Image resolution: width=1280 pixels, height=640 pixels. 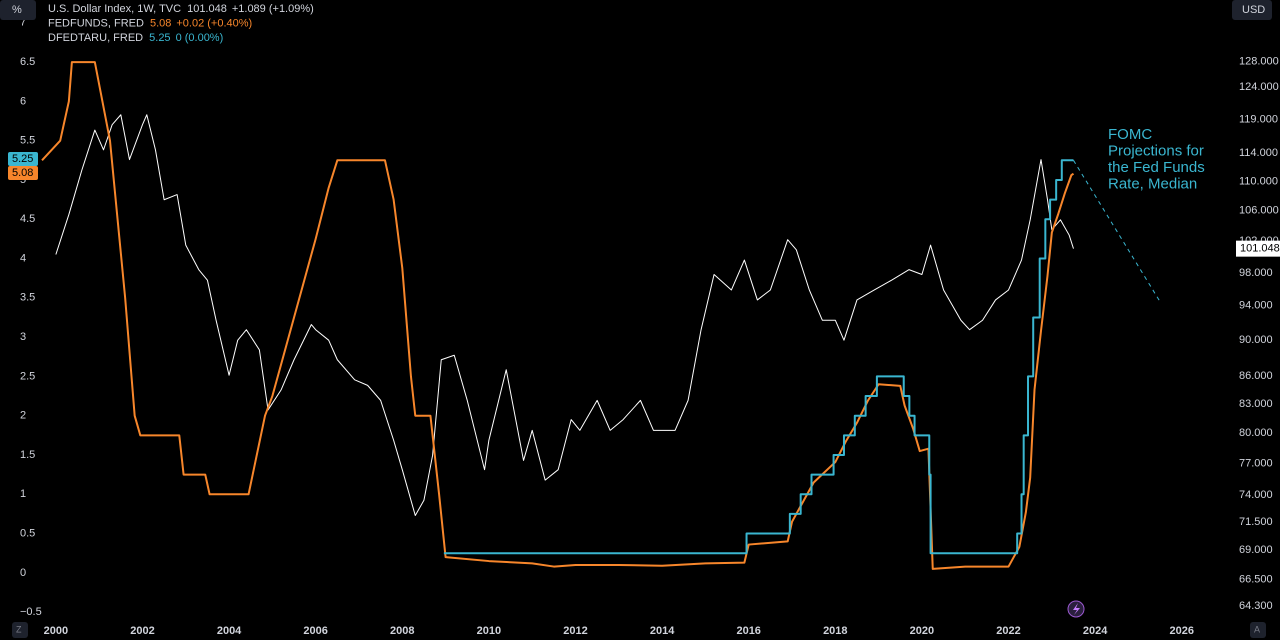 What do you see at coordinates (1256, 340) in the screenshot?
I see `y2-tick-label: 90.000` at bounding box center [1256, 340].